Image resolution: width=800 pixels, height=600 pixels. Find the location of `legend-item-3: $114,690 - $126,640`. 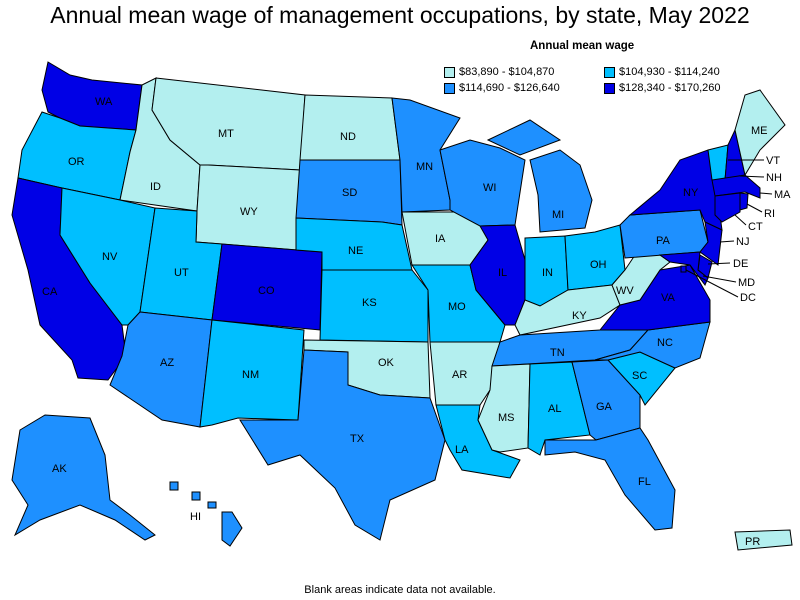

legend-item-3: $114,690 - $126,640 is located at coordinates (502, 88).